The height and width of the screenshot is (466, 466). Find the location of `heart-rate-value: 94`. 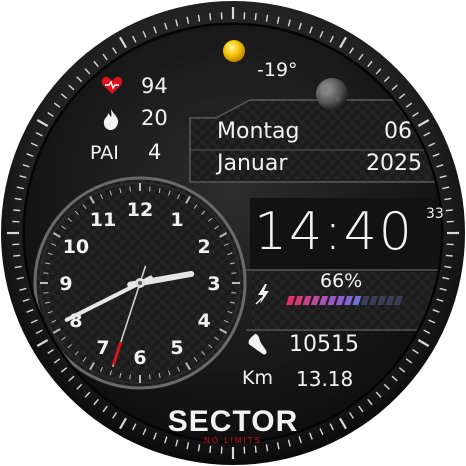

heart-rate-value: 94 is located at coordinates (154, 86).